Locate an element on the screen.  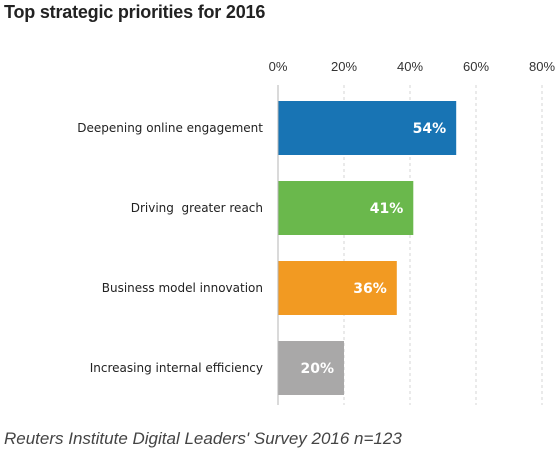
category-label: Driving greater reach is located at coordinates (197, 208).